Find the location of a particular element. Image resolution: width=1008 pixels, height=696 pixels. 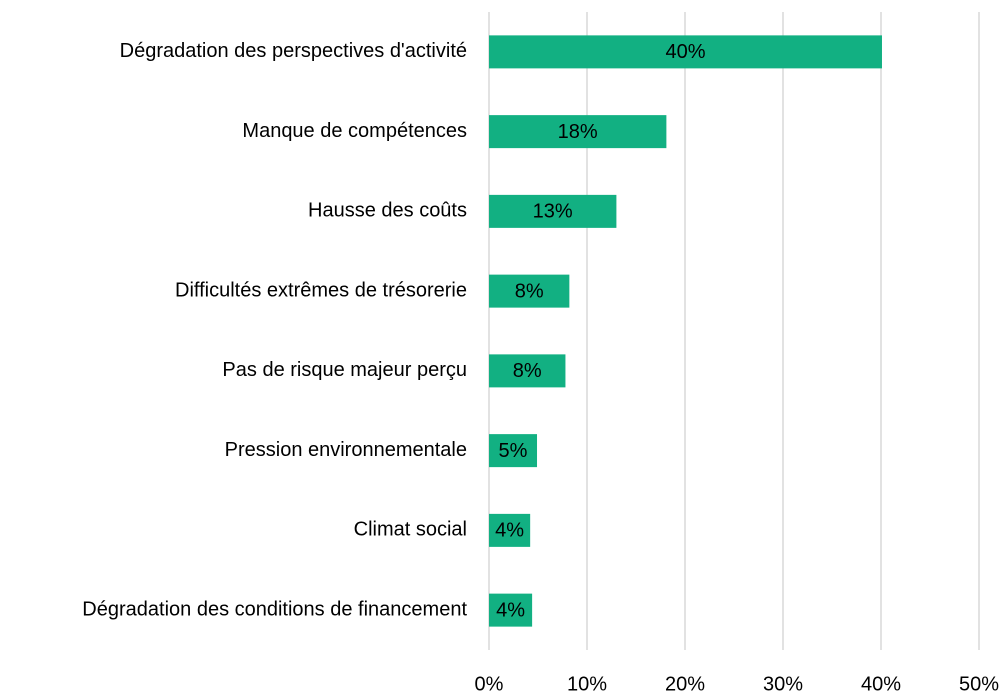

value-label: 40% is located at coordinates (685, 52).